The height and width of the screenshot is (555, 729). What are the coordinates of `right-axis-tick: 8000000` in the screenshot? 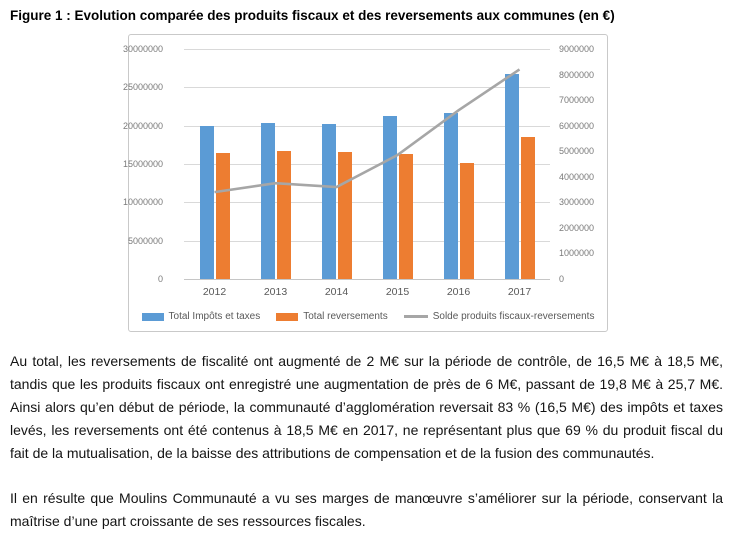 It's located at (577, 74).